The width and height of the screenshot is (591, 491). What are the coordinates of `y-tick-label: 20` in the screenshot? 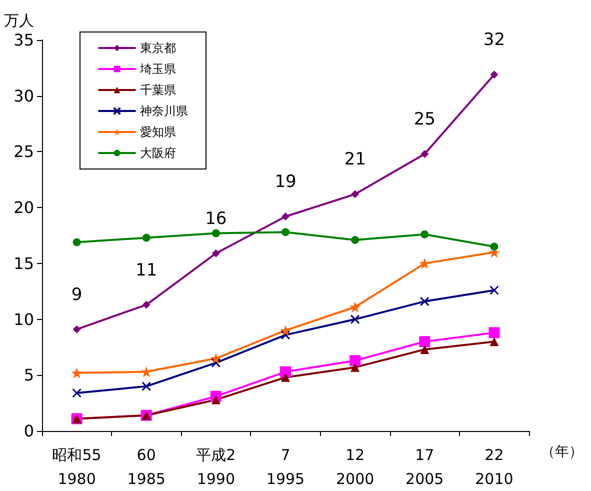 It's located at (24, 208).